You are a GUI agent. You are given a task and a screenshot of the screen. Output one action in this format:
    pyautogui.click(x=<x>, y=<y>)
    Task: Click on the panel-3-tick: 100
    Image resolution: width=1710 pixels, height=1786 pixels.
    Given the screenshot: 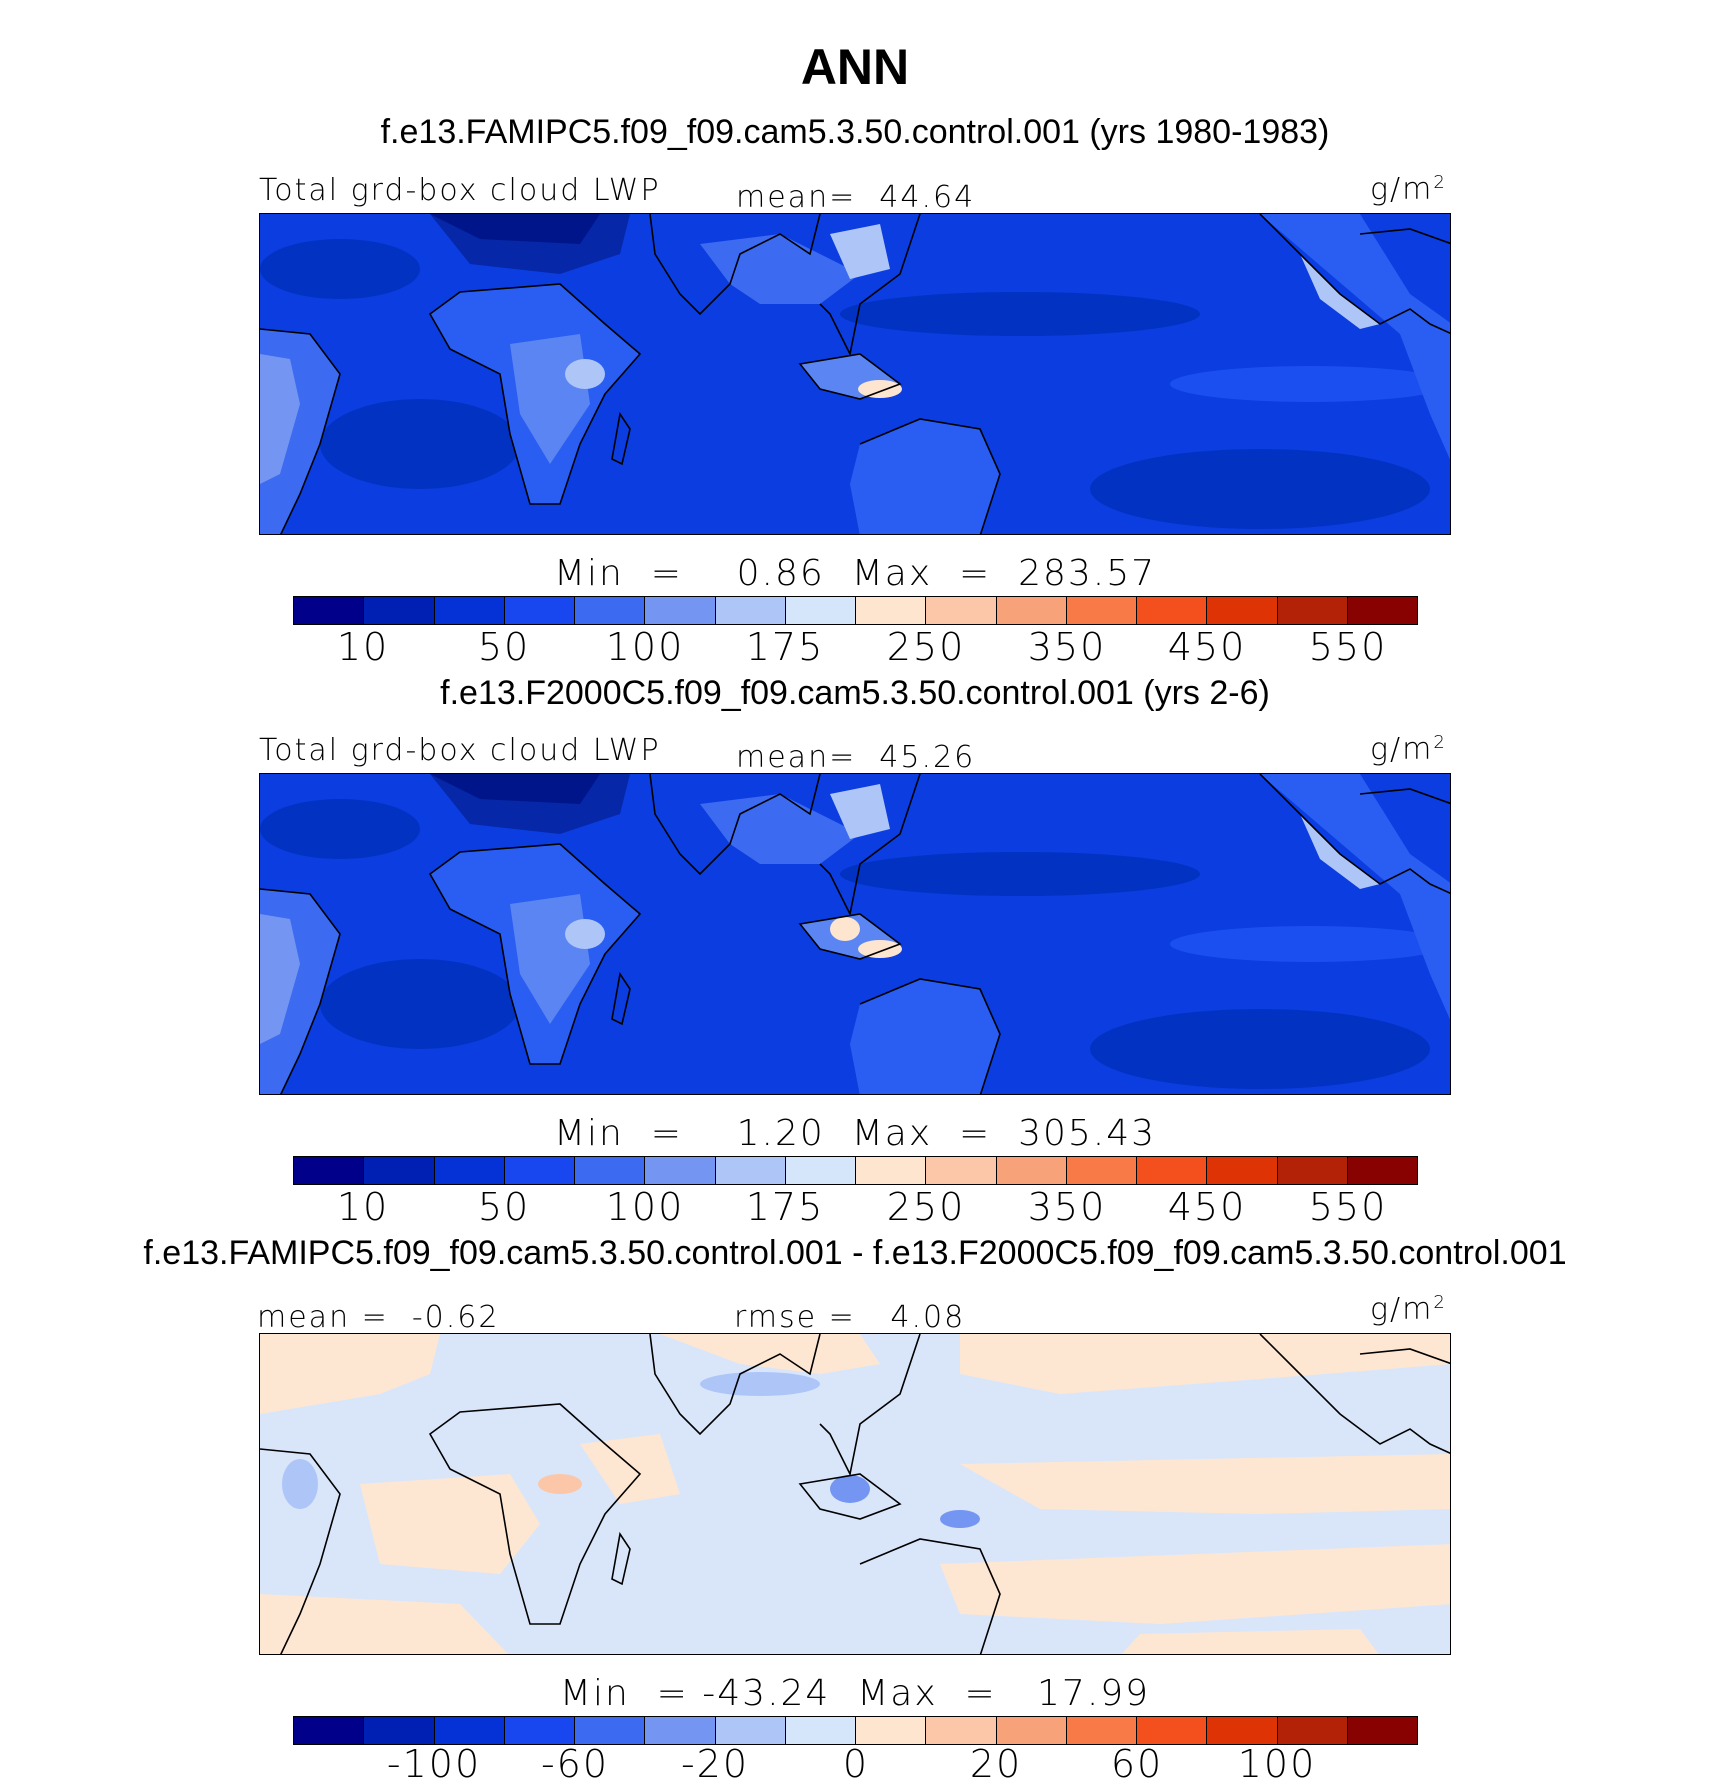 What is the action you would take?
    pyautogui.click(x=1277, y=1764)
    